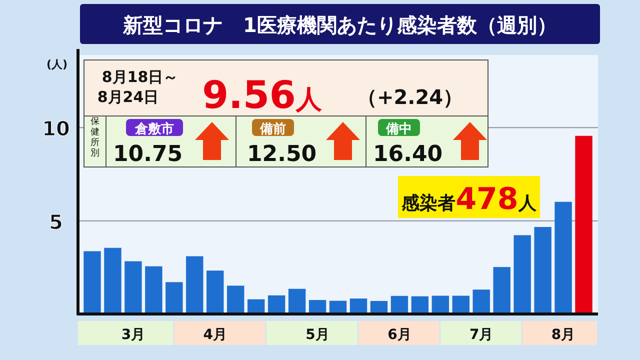 The width and height of the screenshot is (640, 360). What do you see at coordinates (400, 335) in the screenshot?
I see `xtick: 6月` at bounding box center [400, 335].